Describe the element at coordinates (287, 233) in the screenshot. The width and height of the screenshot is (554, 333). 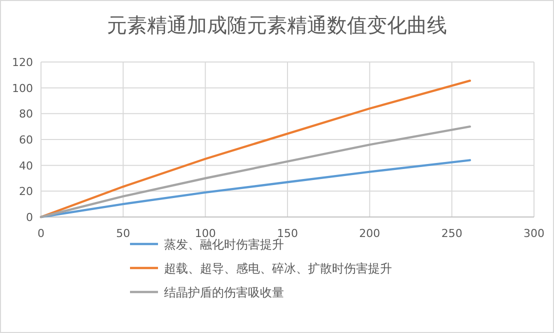
I see `x-tick-label: 150` at that location.